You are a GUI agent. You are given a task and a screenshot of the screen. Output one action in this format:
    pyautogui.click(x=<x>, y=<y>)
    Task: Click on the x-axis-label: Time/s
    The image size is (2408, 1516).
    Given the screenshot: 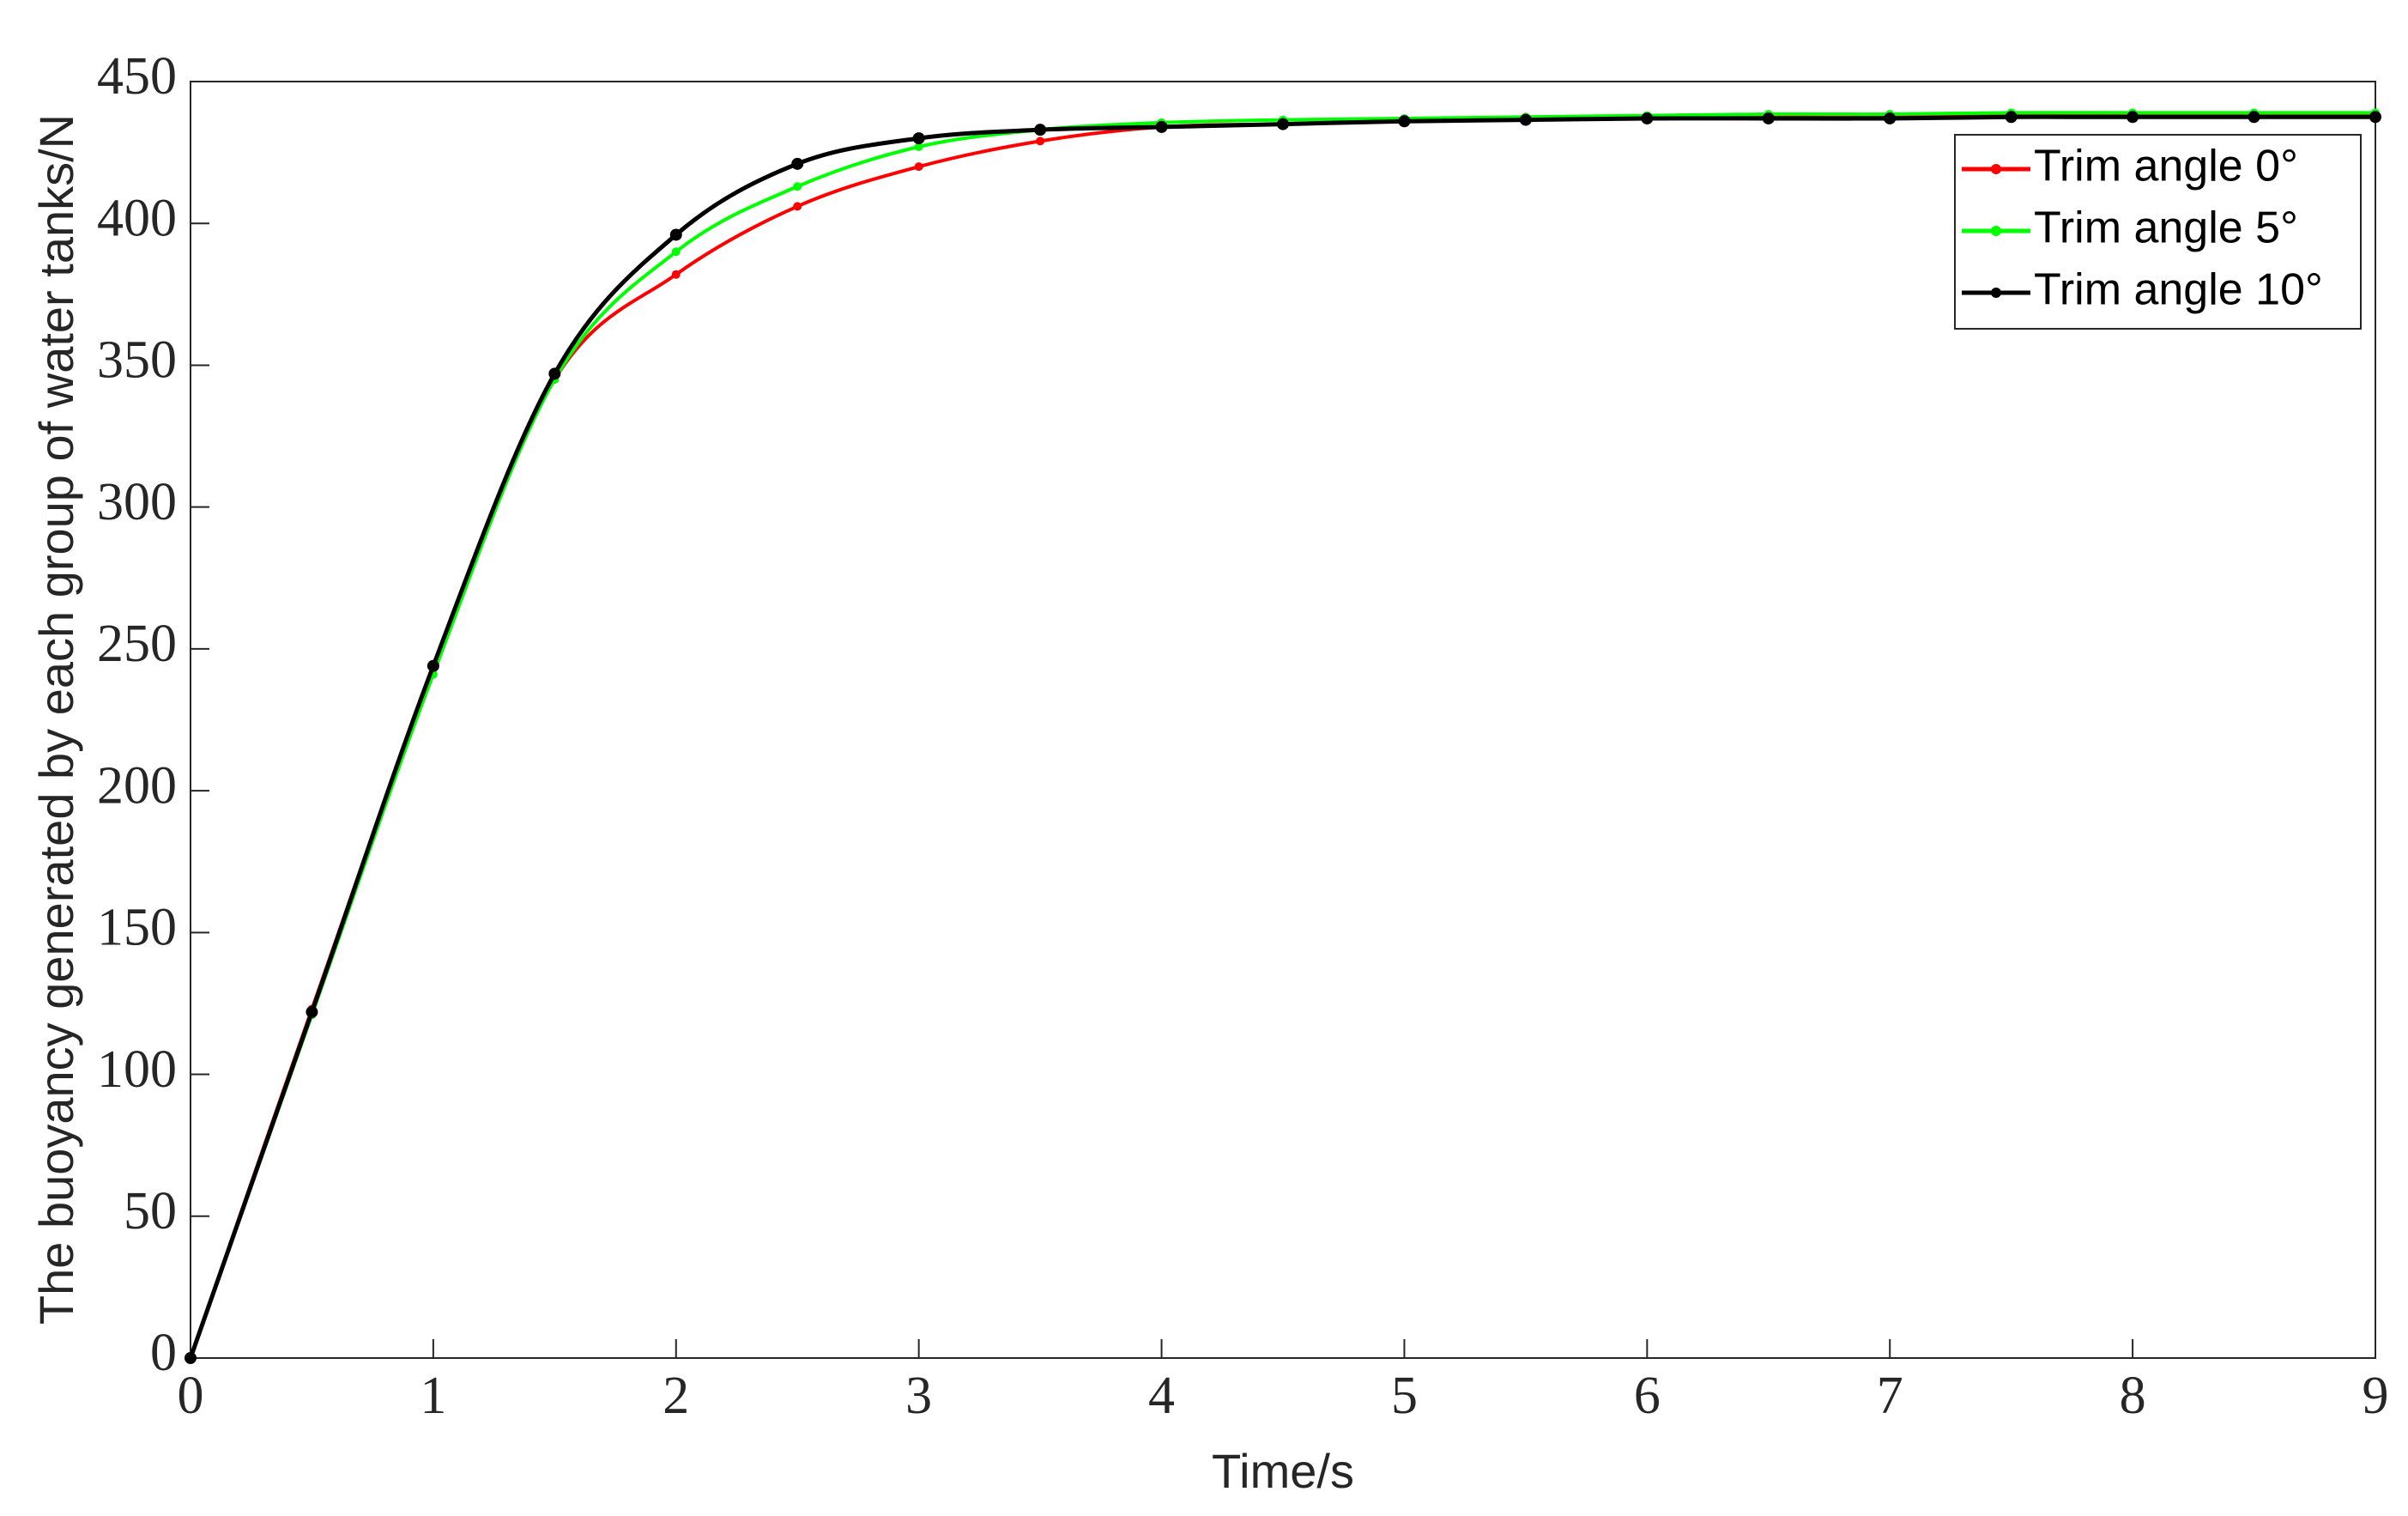 What is the action you would take?
    pyautogui.click(x=1283, y=1471)
    